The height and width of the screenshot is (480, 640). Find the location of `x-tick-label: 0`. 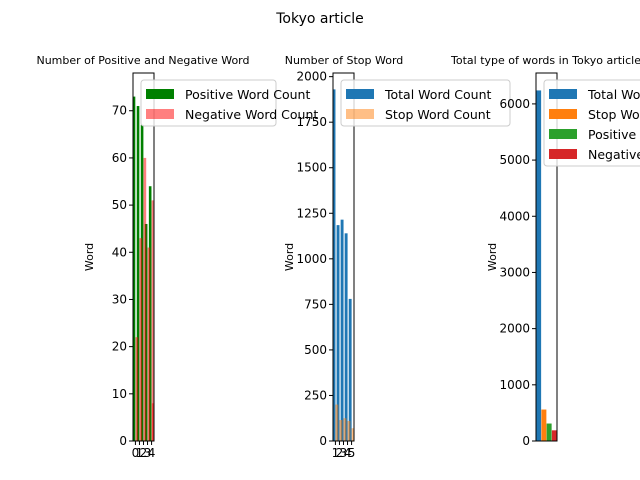

x-tick-label: 0 is located at coordinates (136, 453).